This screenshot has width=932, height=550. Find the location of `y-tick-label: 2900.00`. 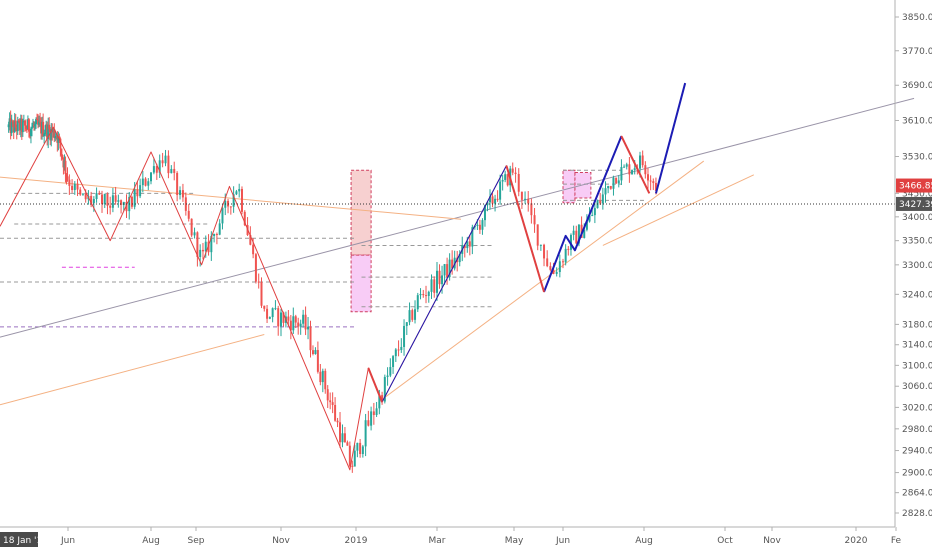

y-tick-label: 2900.00 is located at coordinates (917, 474).